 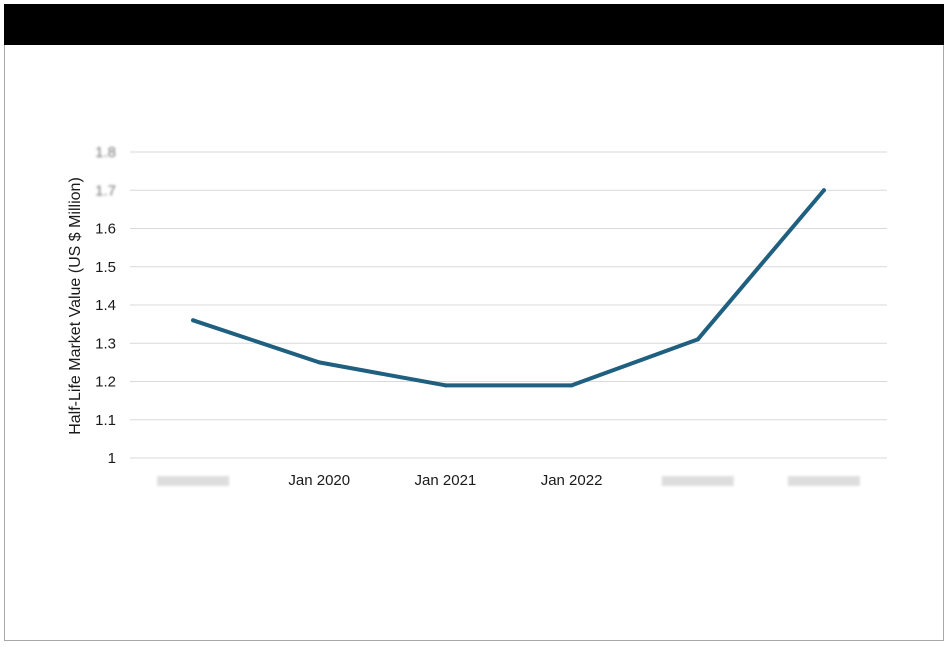 What do you see at coordinates (105, 382) in the screenshot?
I see `y-tick-label: 1.2` at bounding box center [105, 382].